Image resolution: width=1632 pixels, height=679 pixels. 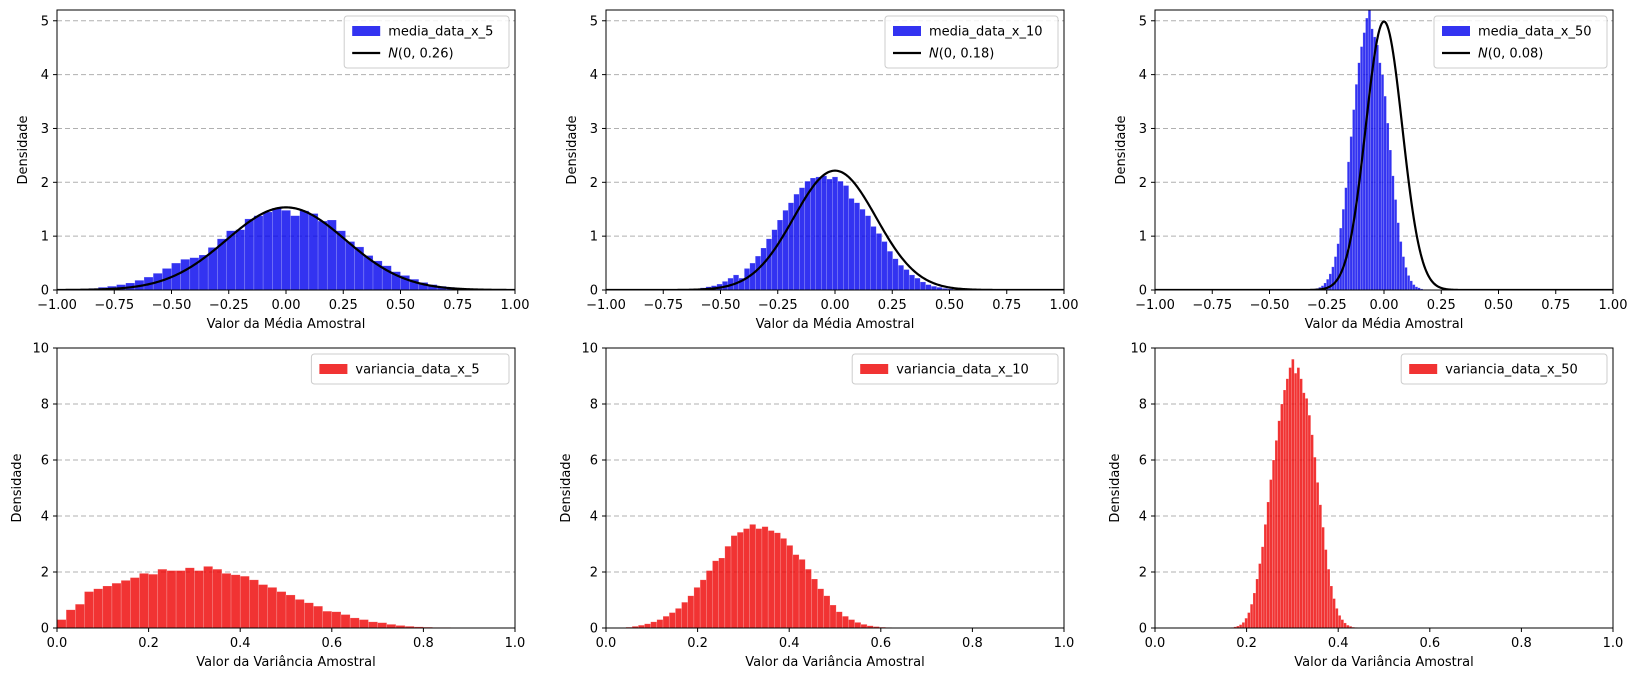 I want to click on y-tick-label: 1, so click(x=1143, y=237).